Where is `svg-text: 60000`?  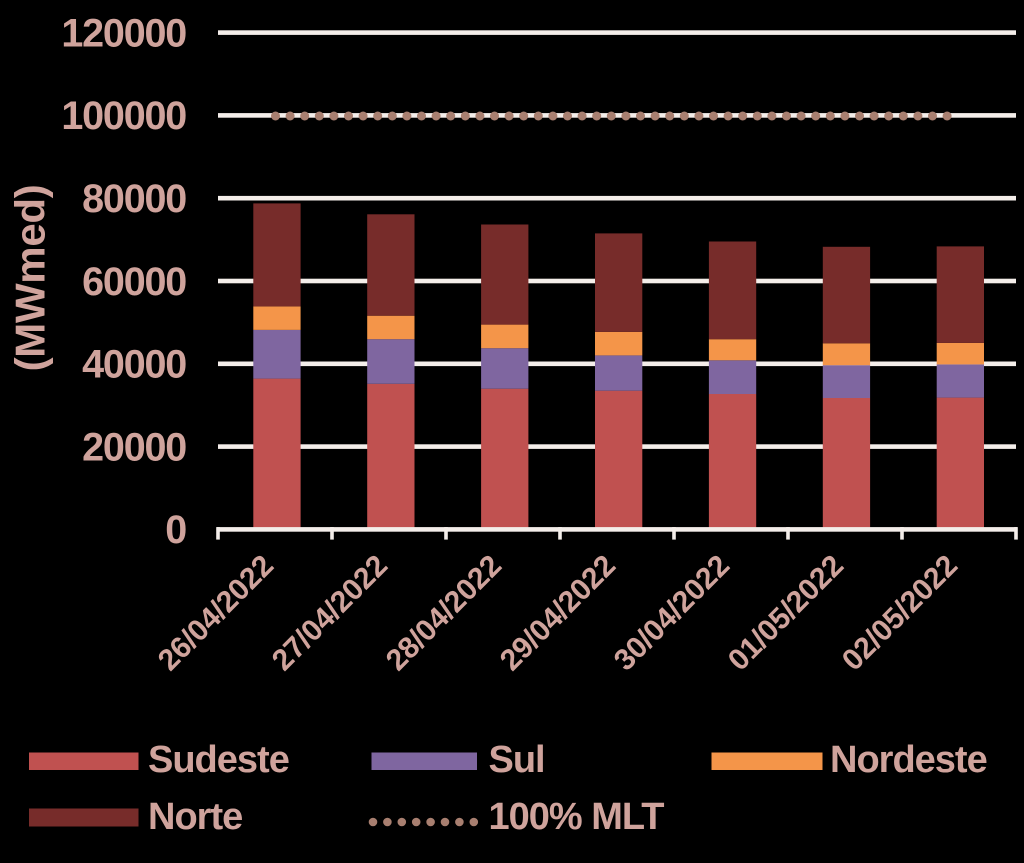 svg-text: 60000 is located at coordinates (134, 282).